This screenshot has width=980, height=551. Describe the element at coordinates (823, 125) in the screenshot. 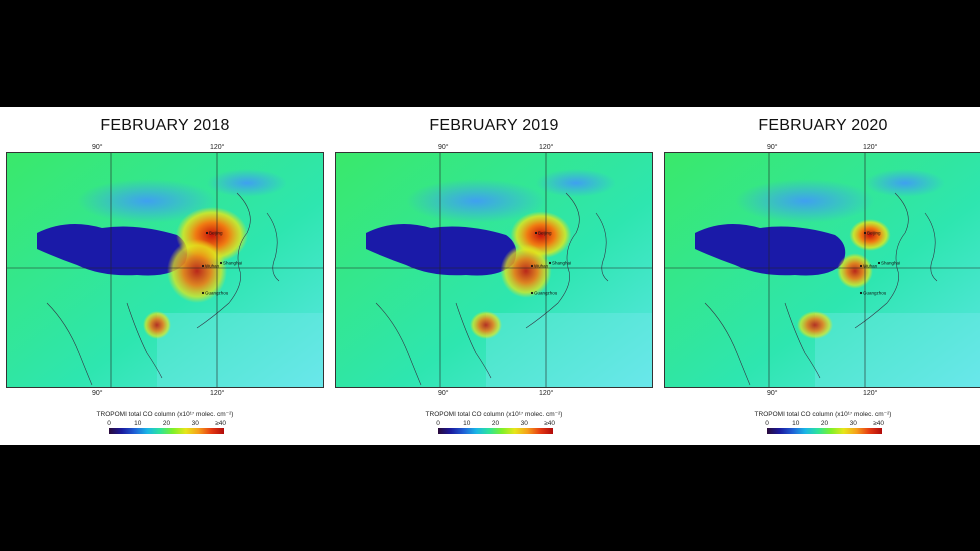

I see `panel-title: FEBRUARY 2020` at that location.